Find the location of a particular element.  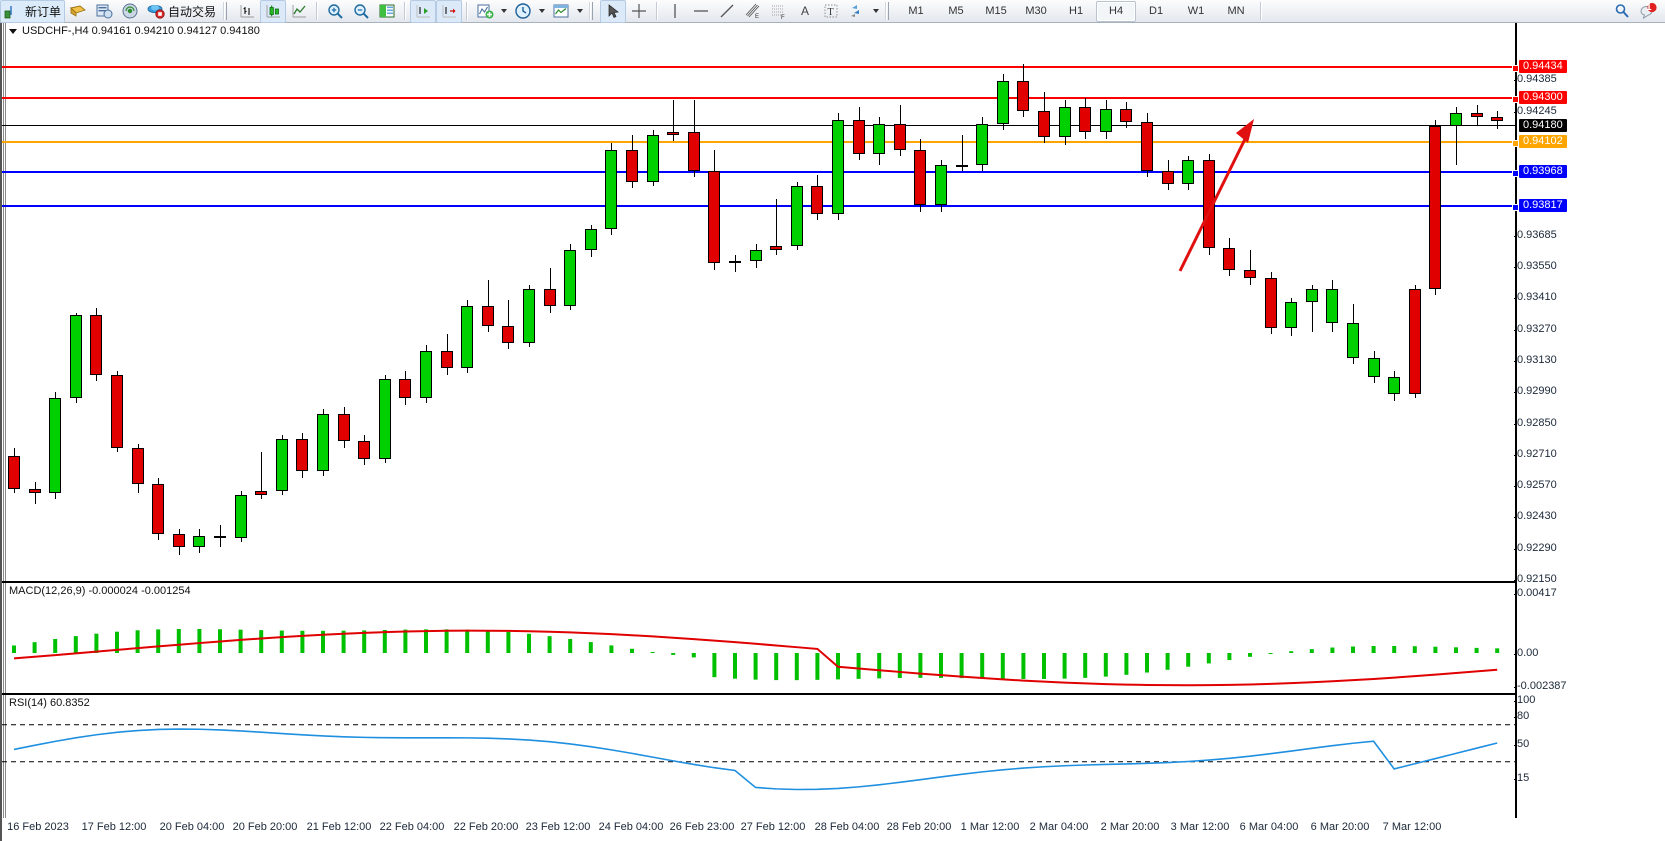

equidistant-channel-button: E is located at coordinates (753, 11).